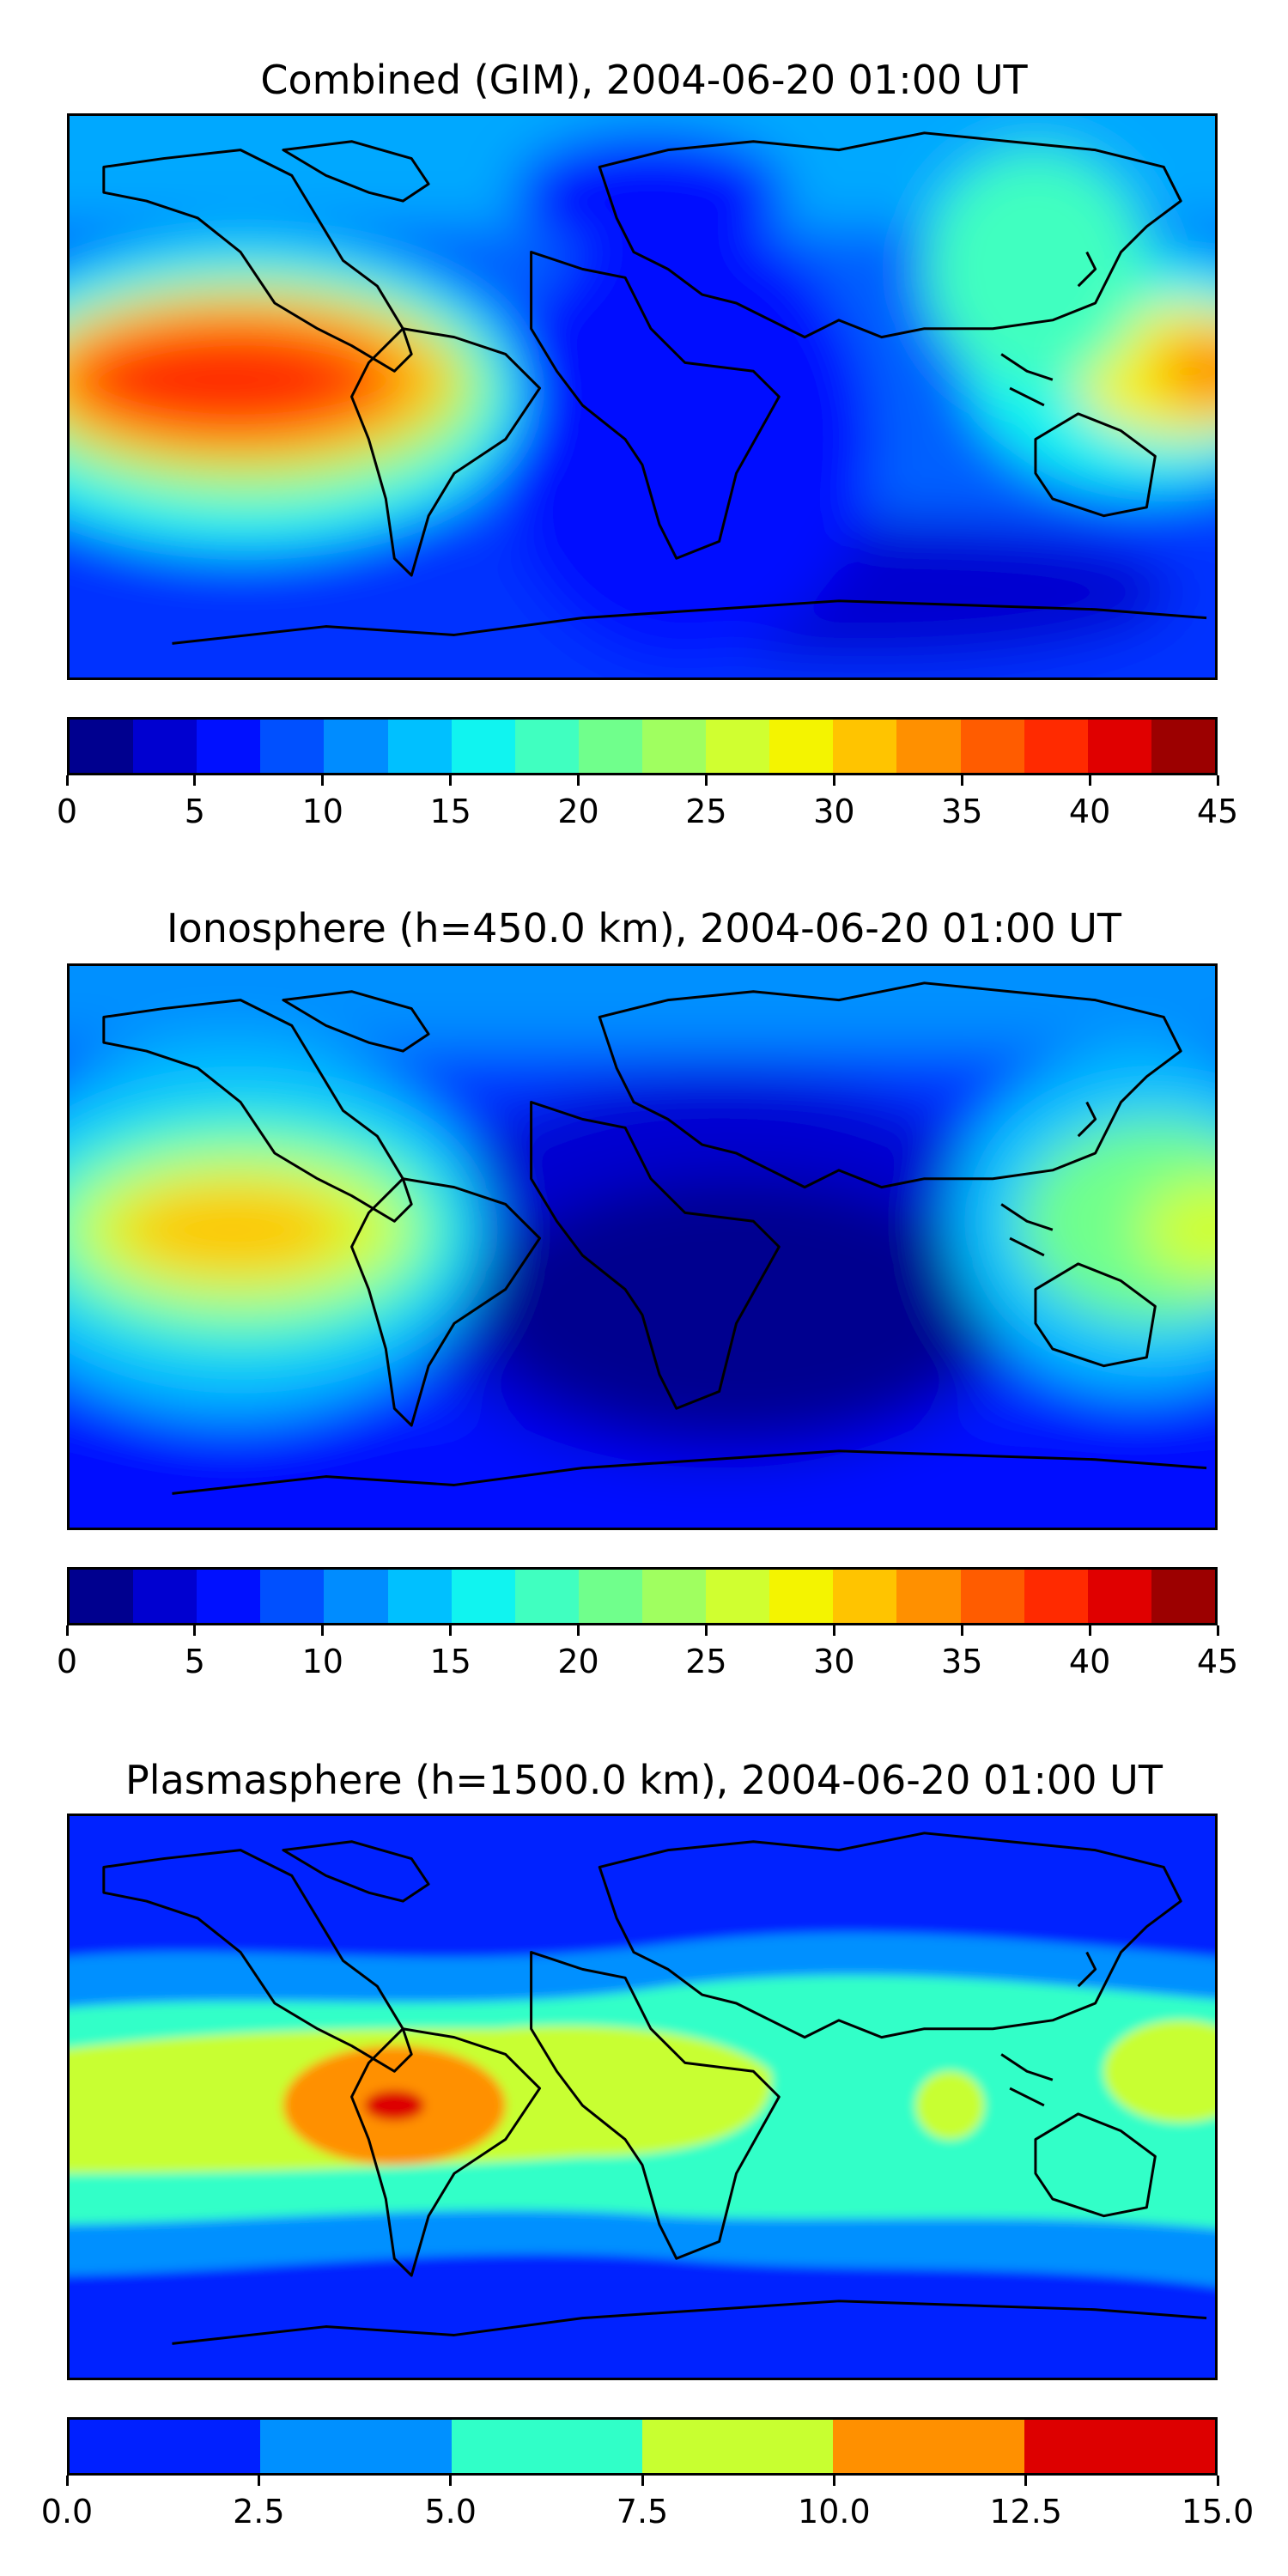  I want to click on colorbar-ticks: 0.0 2.5 5.0 7.5 10.0 12.5 15.0, so click(647, 2503).